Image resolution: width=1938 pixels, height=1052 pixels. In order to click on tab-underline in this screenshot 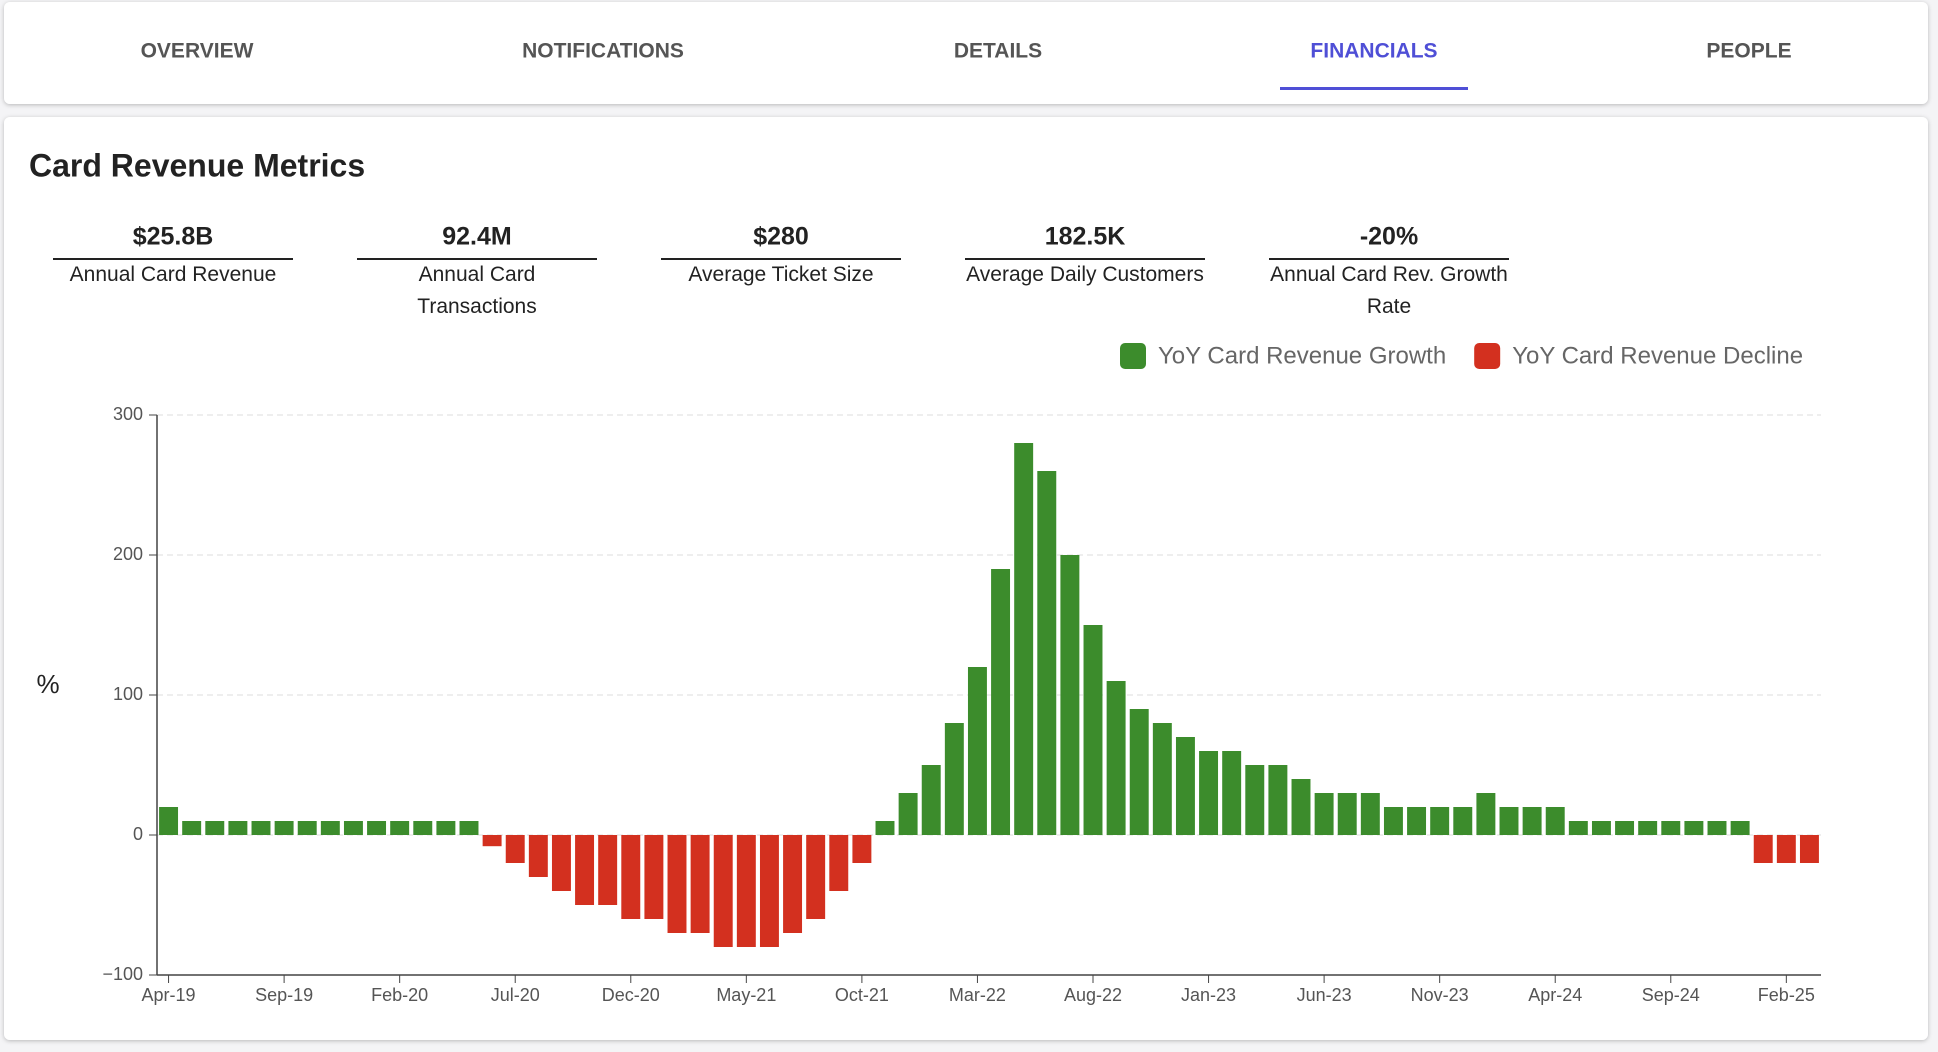, I will do `click(1374, 88)`.